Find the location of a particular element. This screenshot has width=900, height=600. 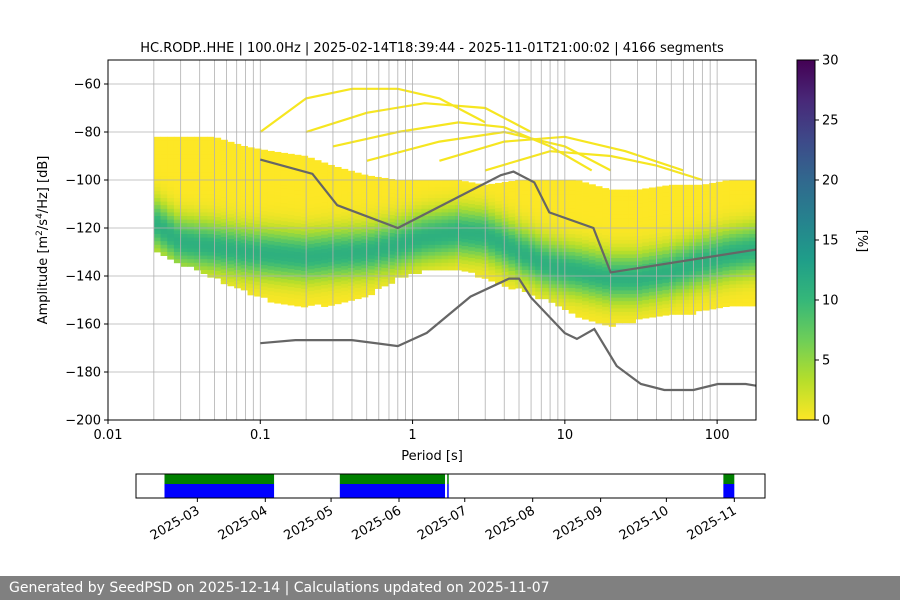

y-tick-label: −100 is located at coordinates (83, 181).